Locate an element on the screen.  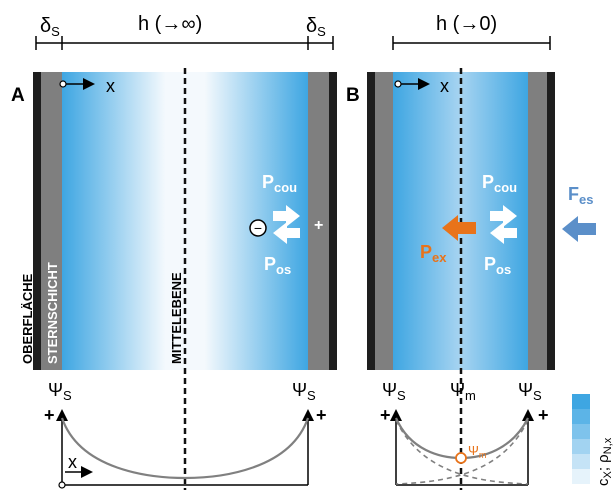
panel-a-negative-charge is located at coordinates (258, 228).